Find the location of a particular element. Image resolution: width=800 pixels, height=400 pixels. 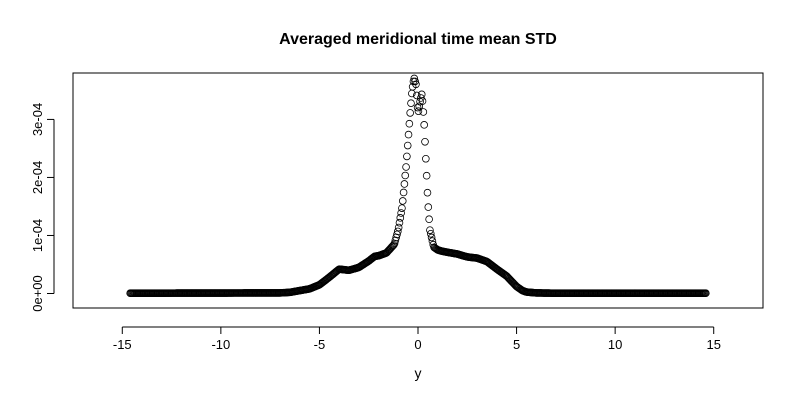

x-tick-label: 15 is located at coordinates (713, 344).